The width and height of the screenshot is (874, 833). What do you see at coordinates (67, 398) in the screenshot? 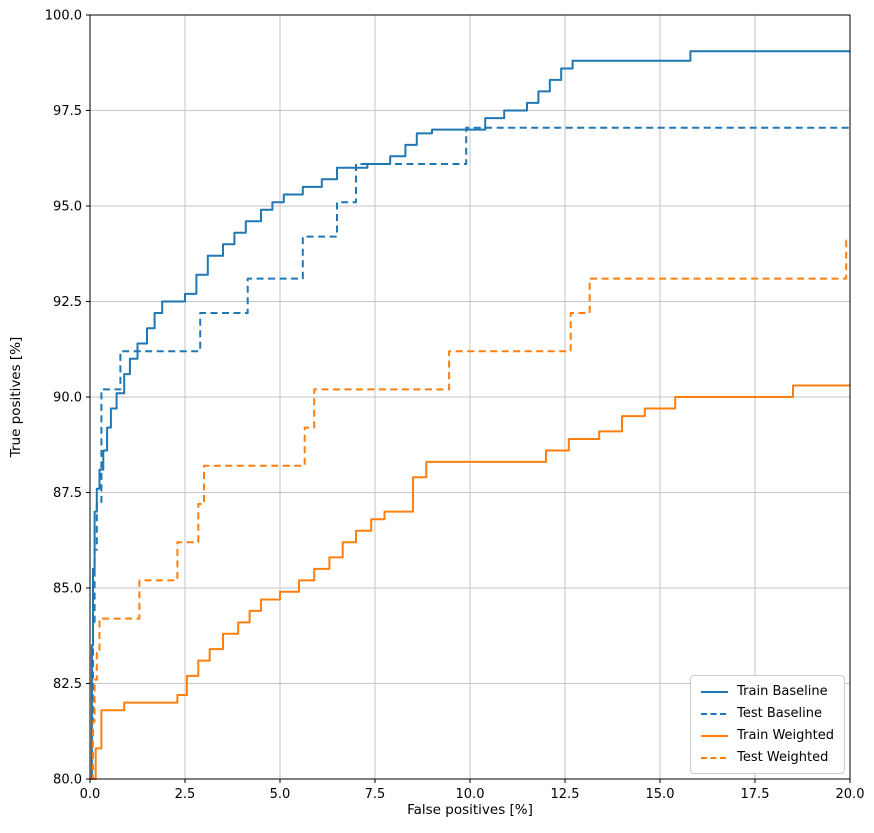
I see `y-tick-label: 90.0` at bounding box center [67, 398].